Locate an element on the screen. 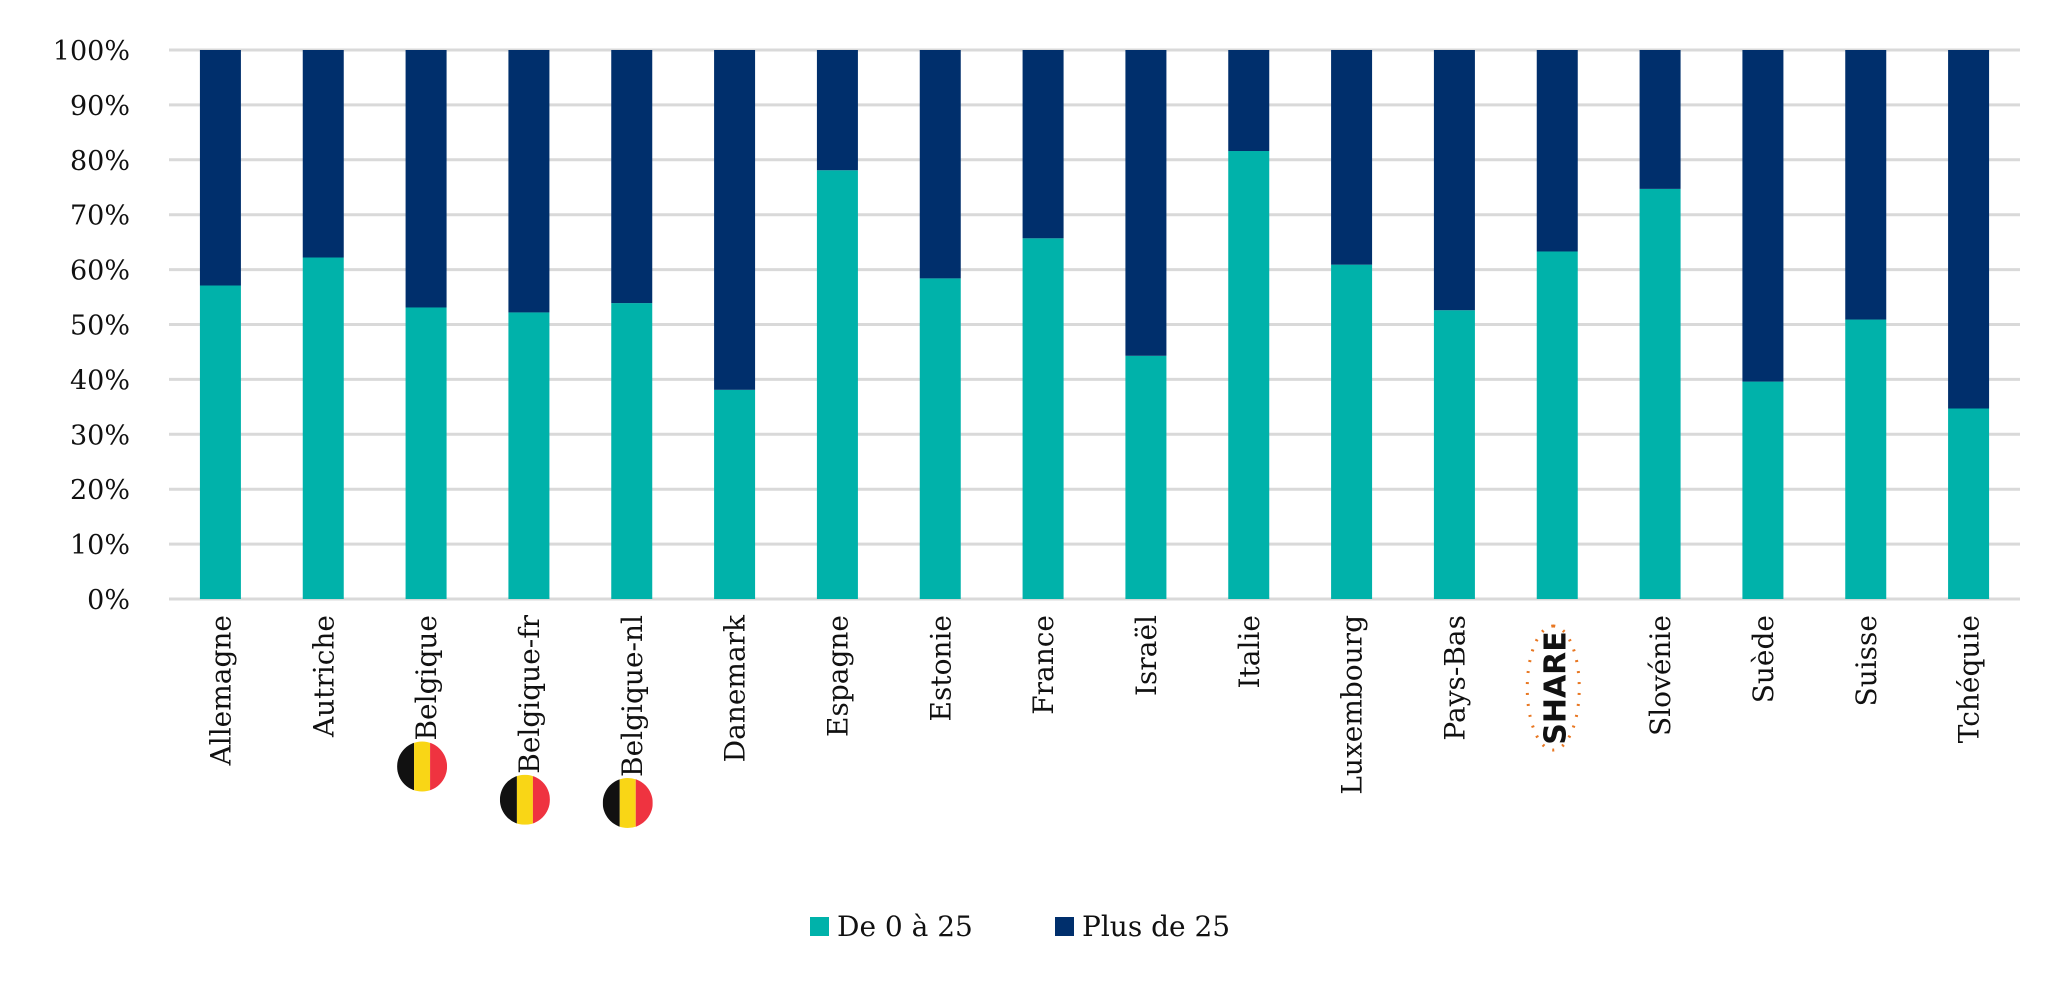  y-tick-label: 10% is located at coordinates (100, 545).